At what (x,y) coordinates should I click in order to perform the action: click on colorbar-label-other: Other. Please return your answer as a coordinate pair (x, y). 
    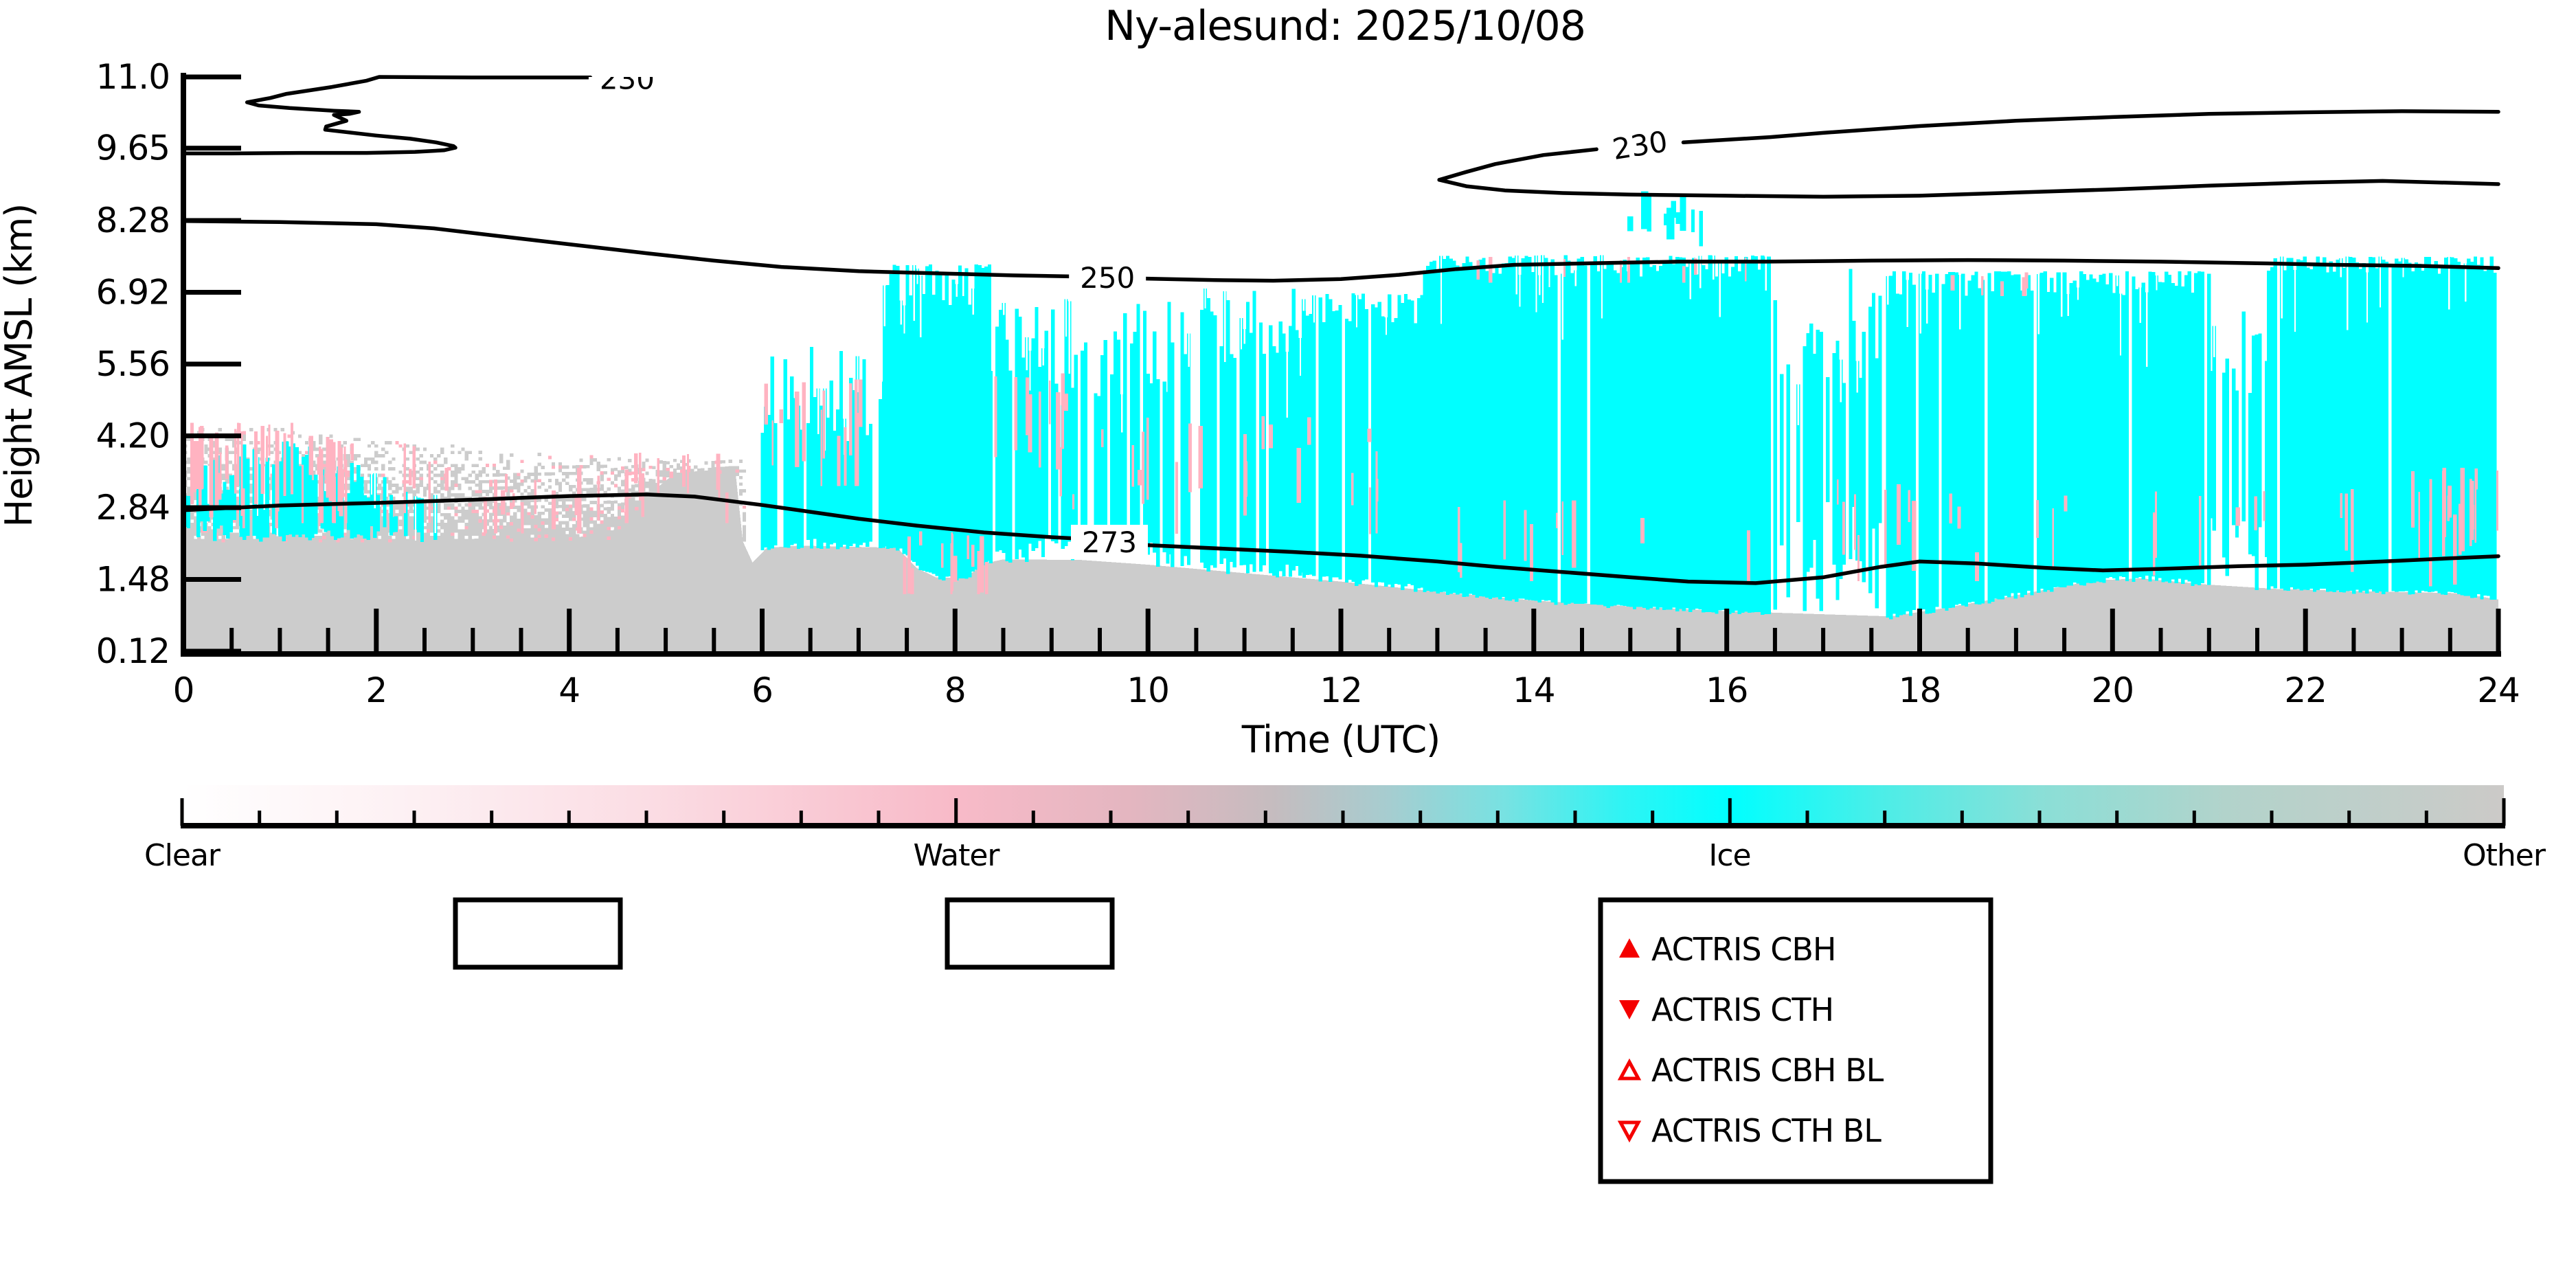
    Looking at the image, I should click on (2504, 855).